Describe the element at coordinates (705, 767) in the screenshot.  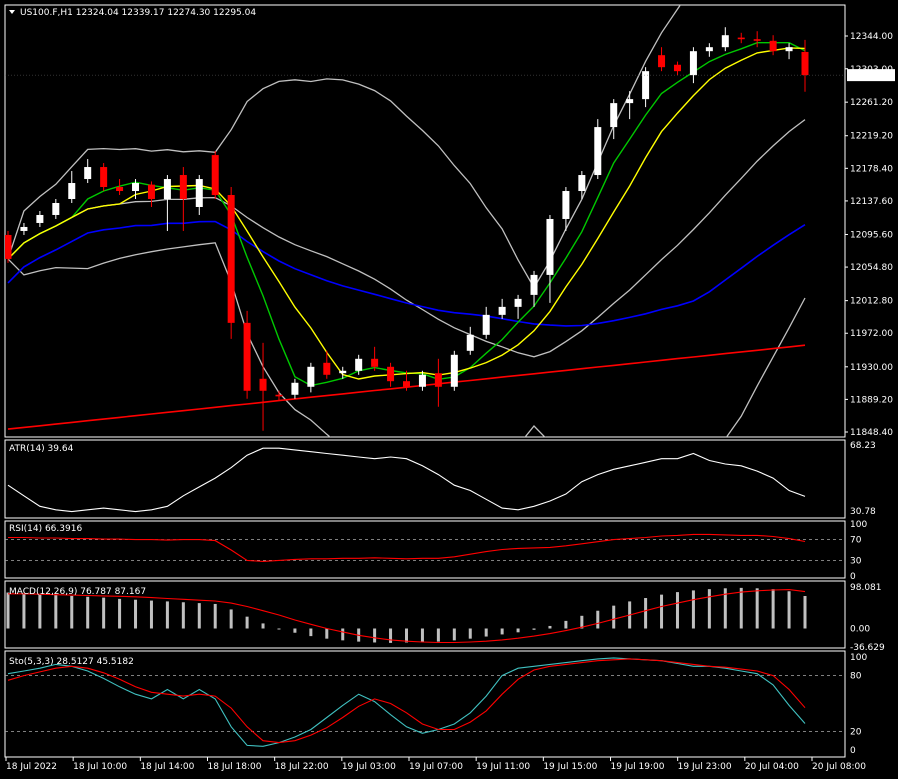
I see `time-axis-label: 19 Jul 23:00` at that location.